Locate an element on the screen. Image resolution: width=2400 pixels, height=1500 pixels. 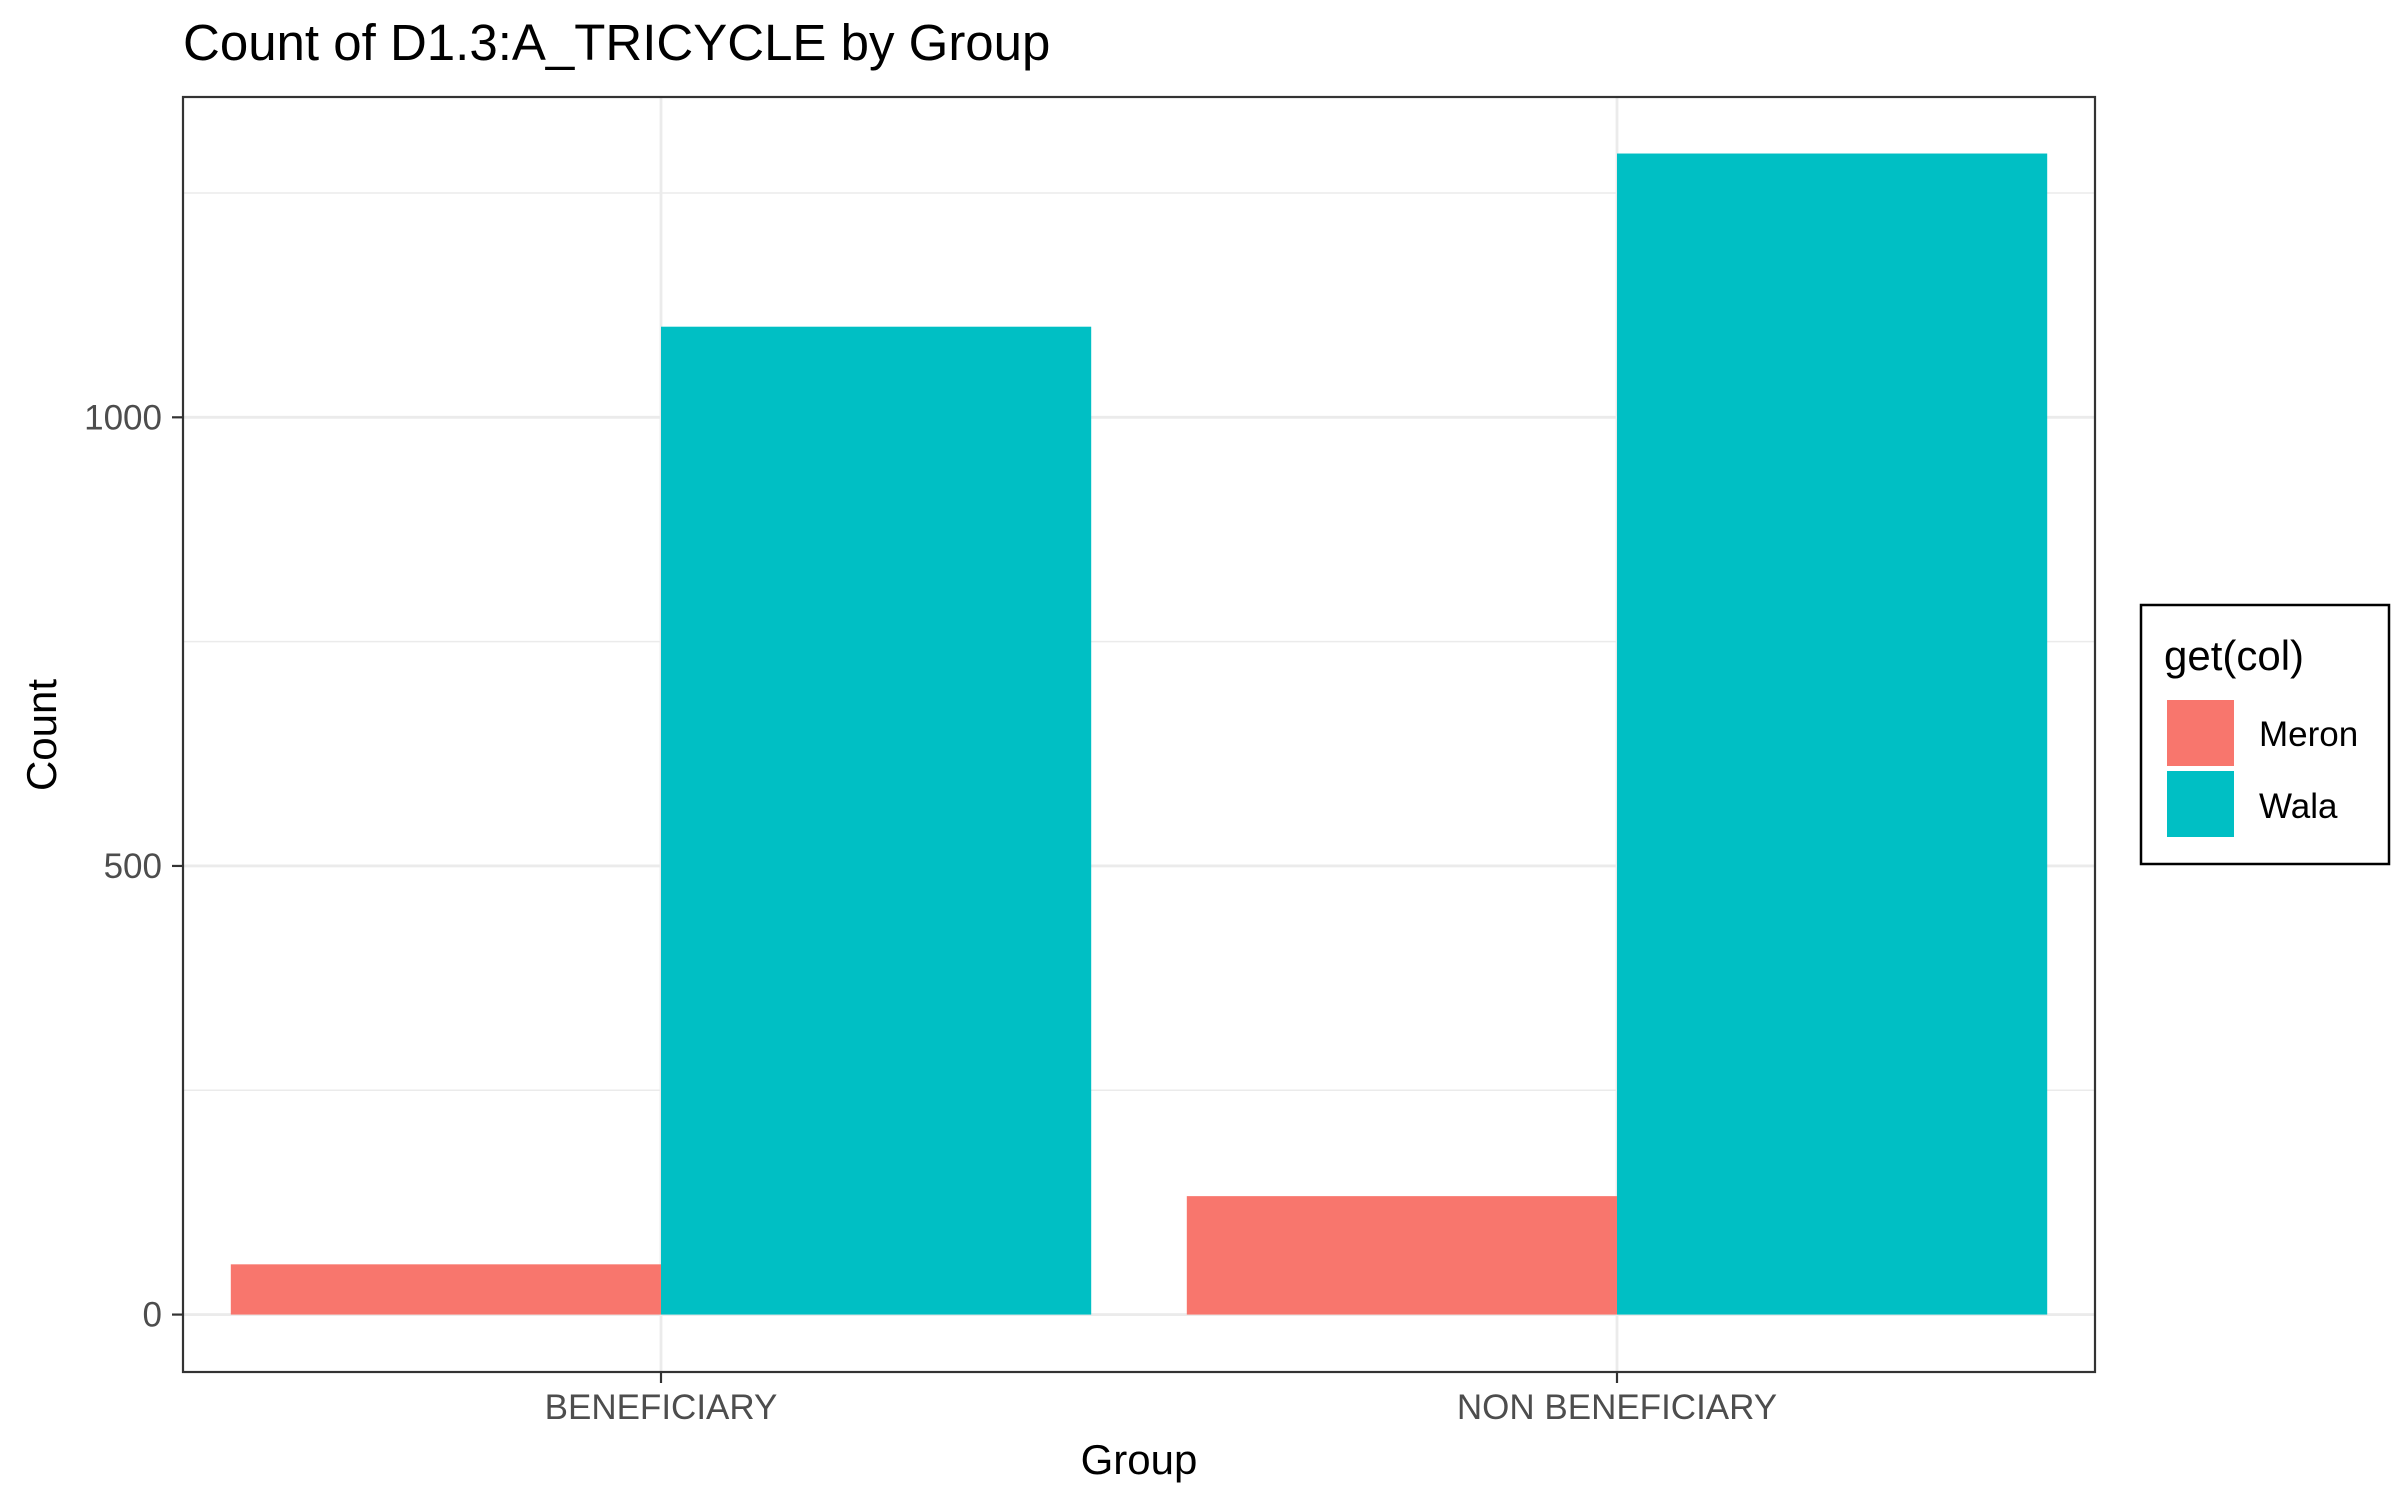
legend-key-meron is located at coordinates (2200, 733).